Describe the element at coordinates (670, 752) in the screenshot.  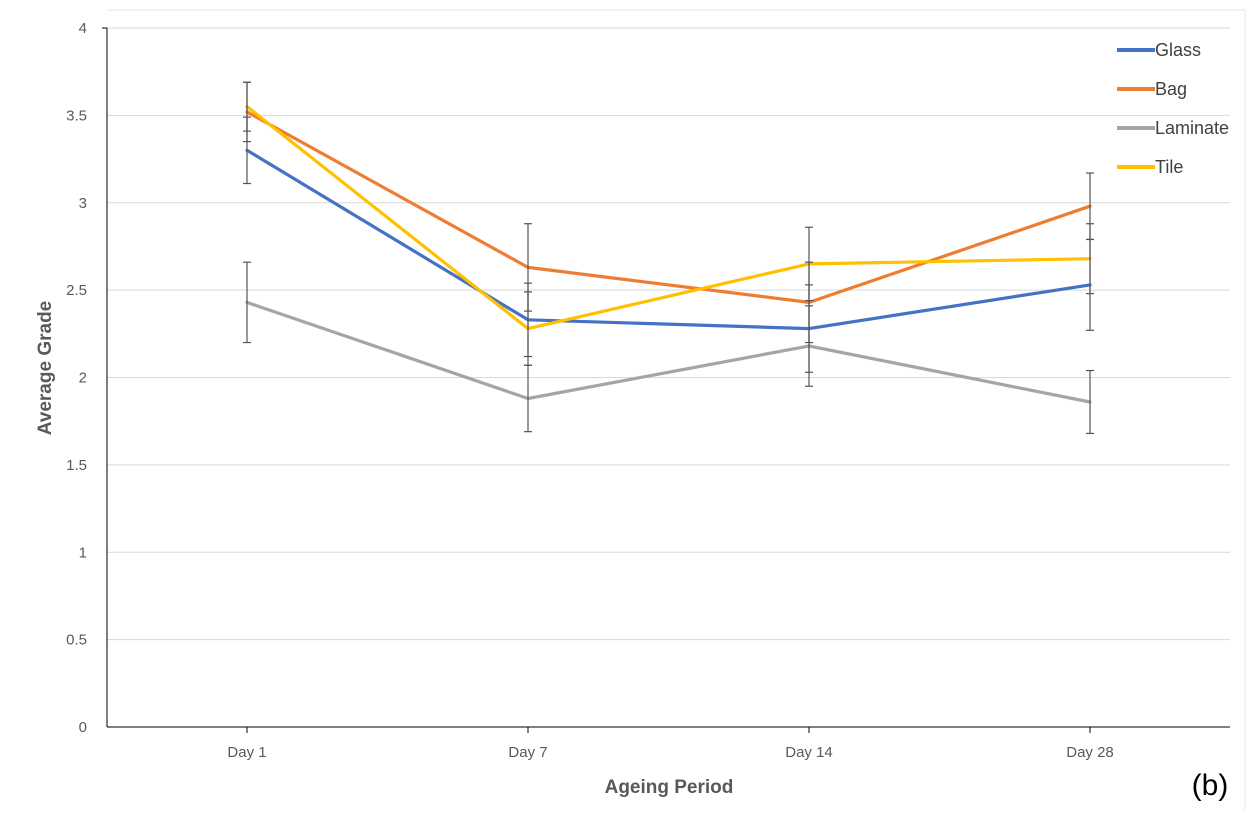
I see `x-tick-labels: Day 1 Day 7 Day 14 Day 28` at that location.